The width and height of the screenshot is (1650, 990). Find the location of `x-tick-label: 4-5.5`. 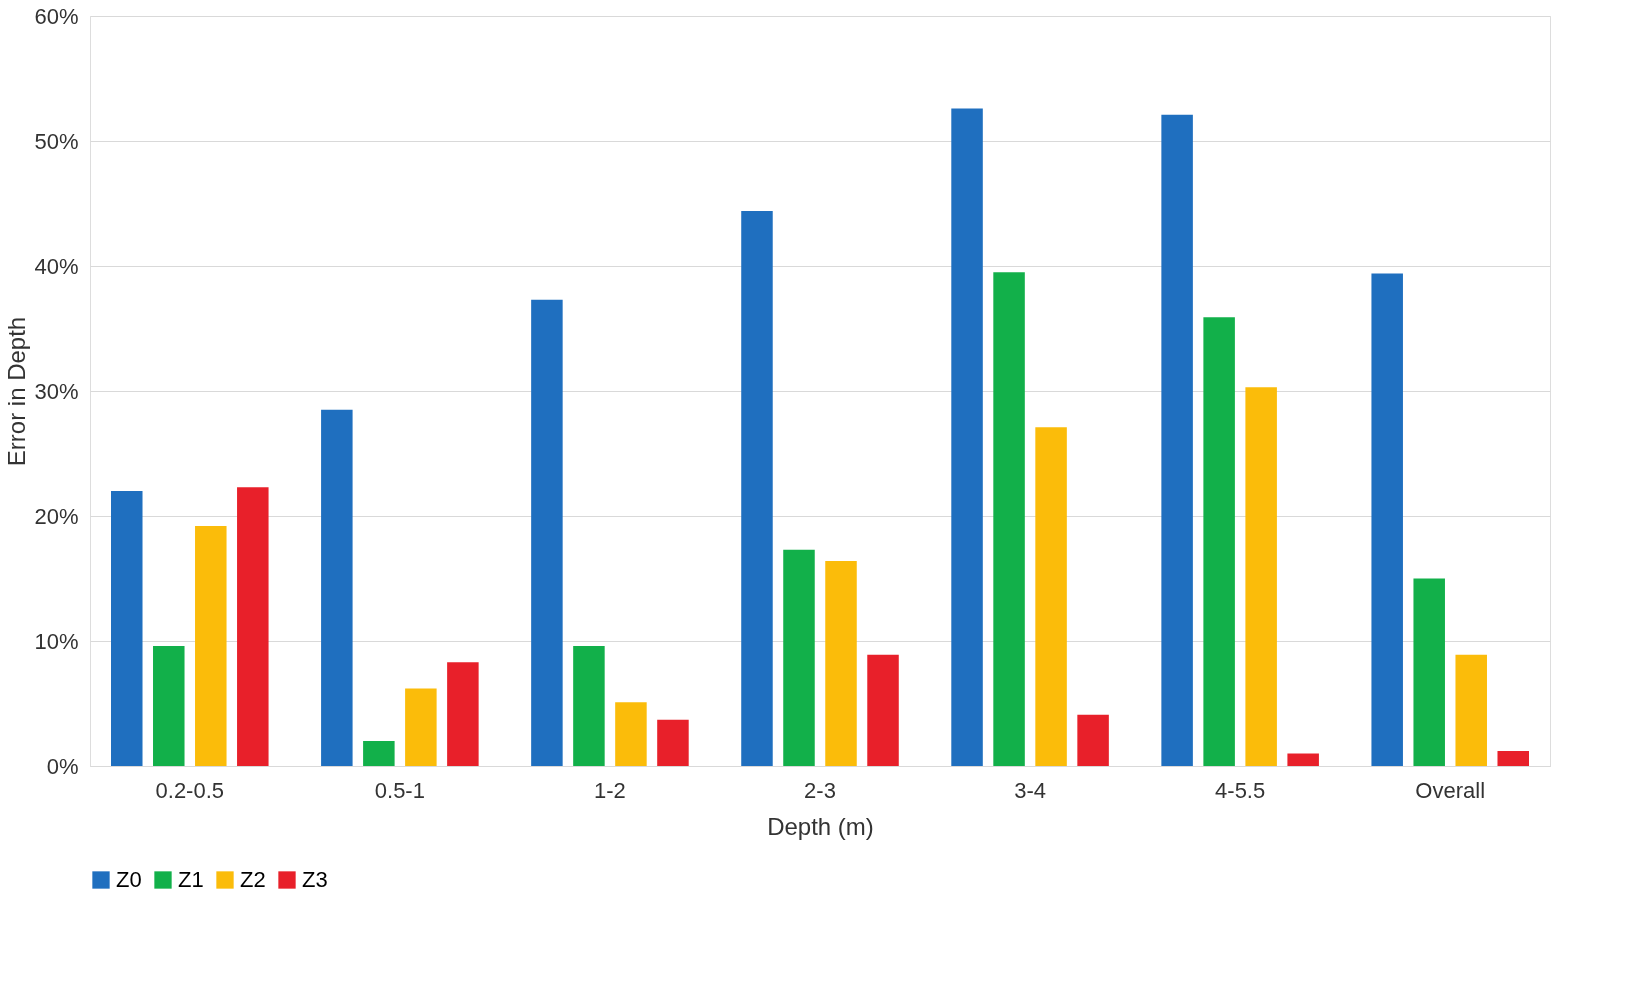

x-tick-label: 4-5.5 is located at coordinates (1240, 790).